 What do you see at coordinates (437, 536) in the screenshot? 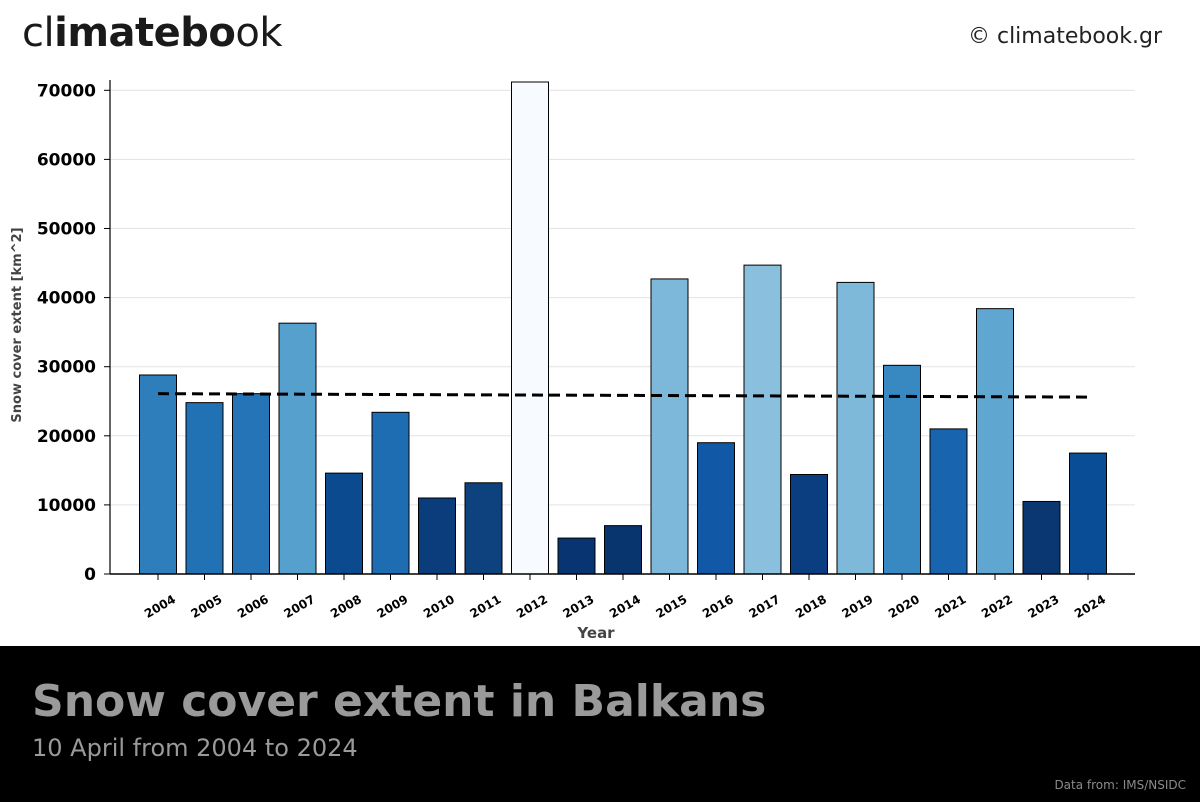
I see `bar-2010` at bounding box center [437, 536].